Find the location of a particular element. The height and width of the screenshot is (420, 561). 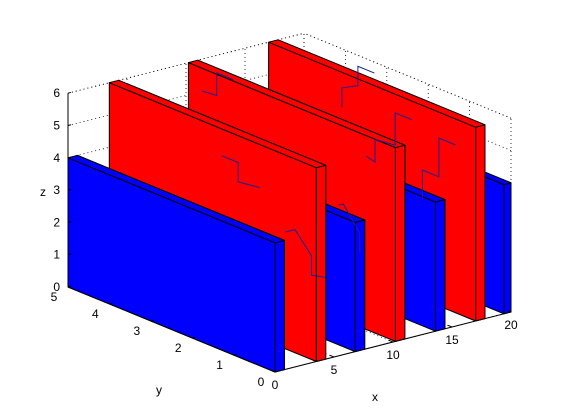

x-tick-label: 10 is located at coordinates (393, 355).